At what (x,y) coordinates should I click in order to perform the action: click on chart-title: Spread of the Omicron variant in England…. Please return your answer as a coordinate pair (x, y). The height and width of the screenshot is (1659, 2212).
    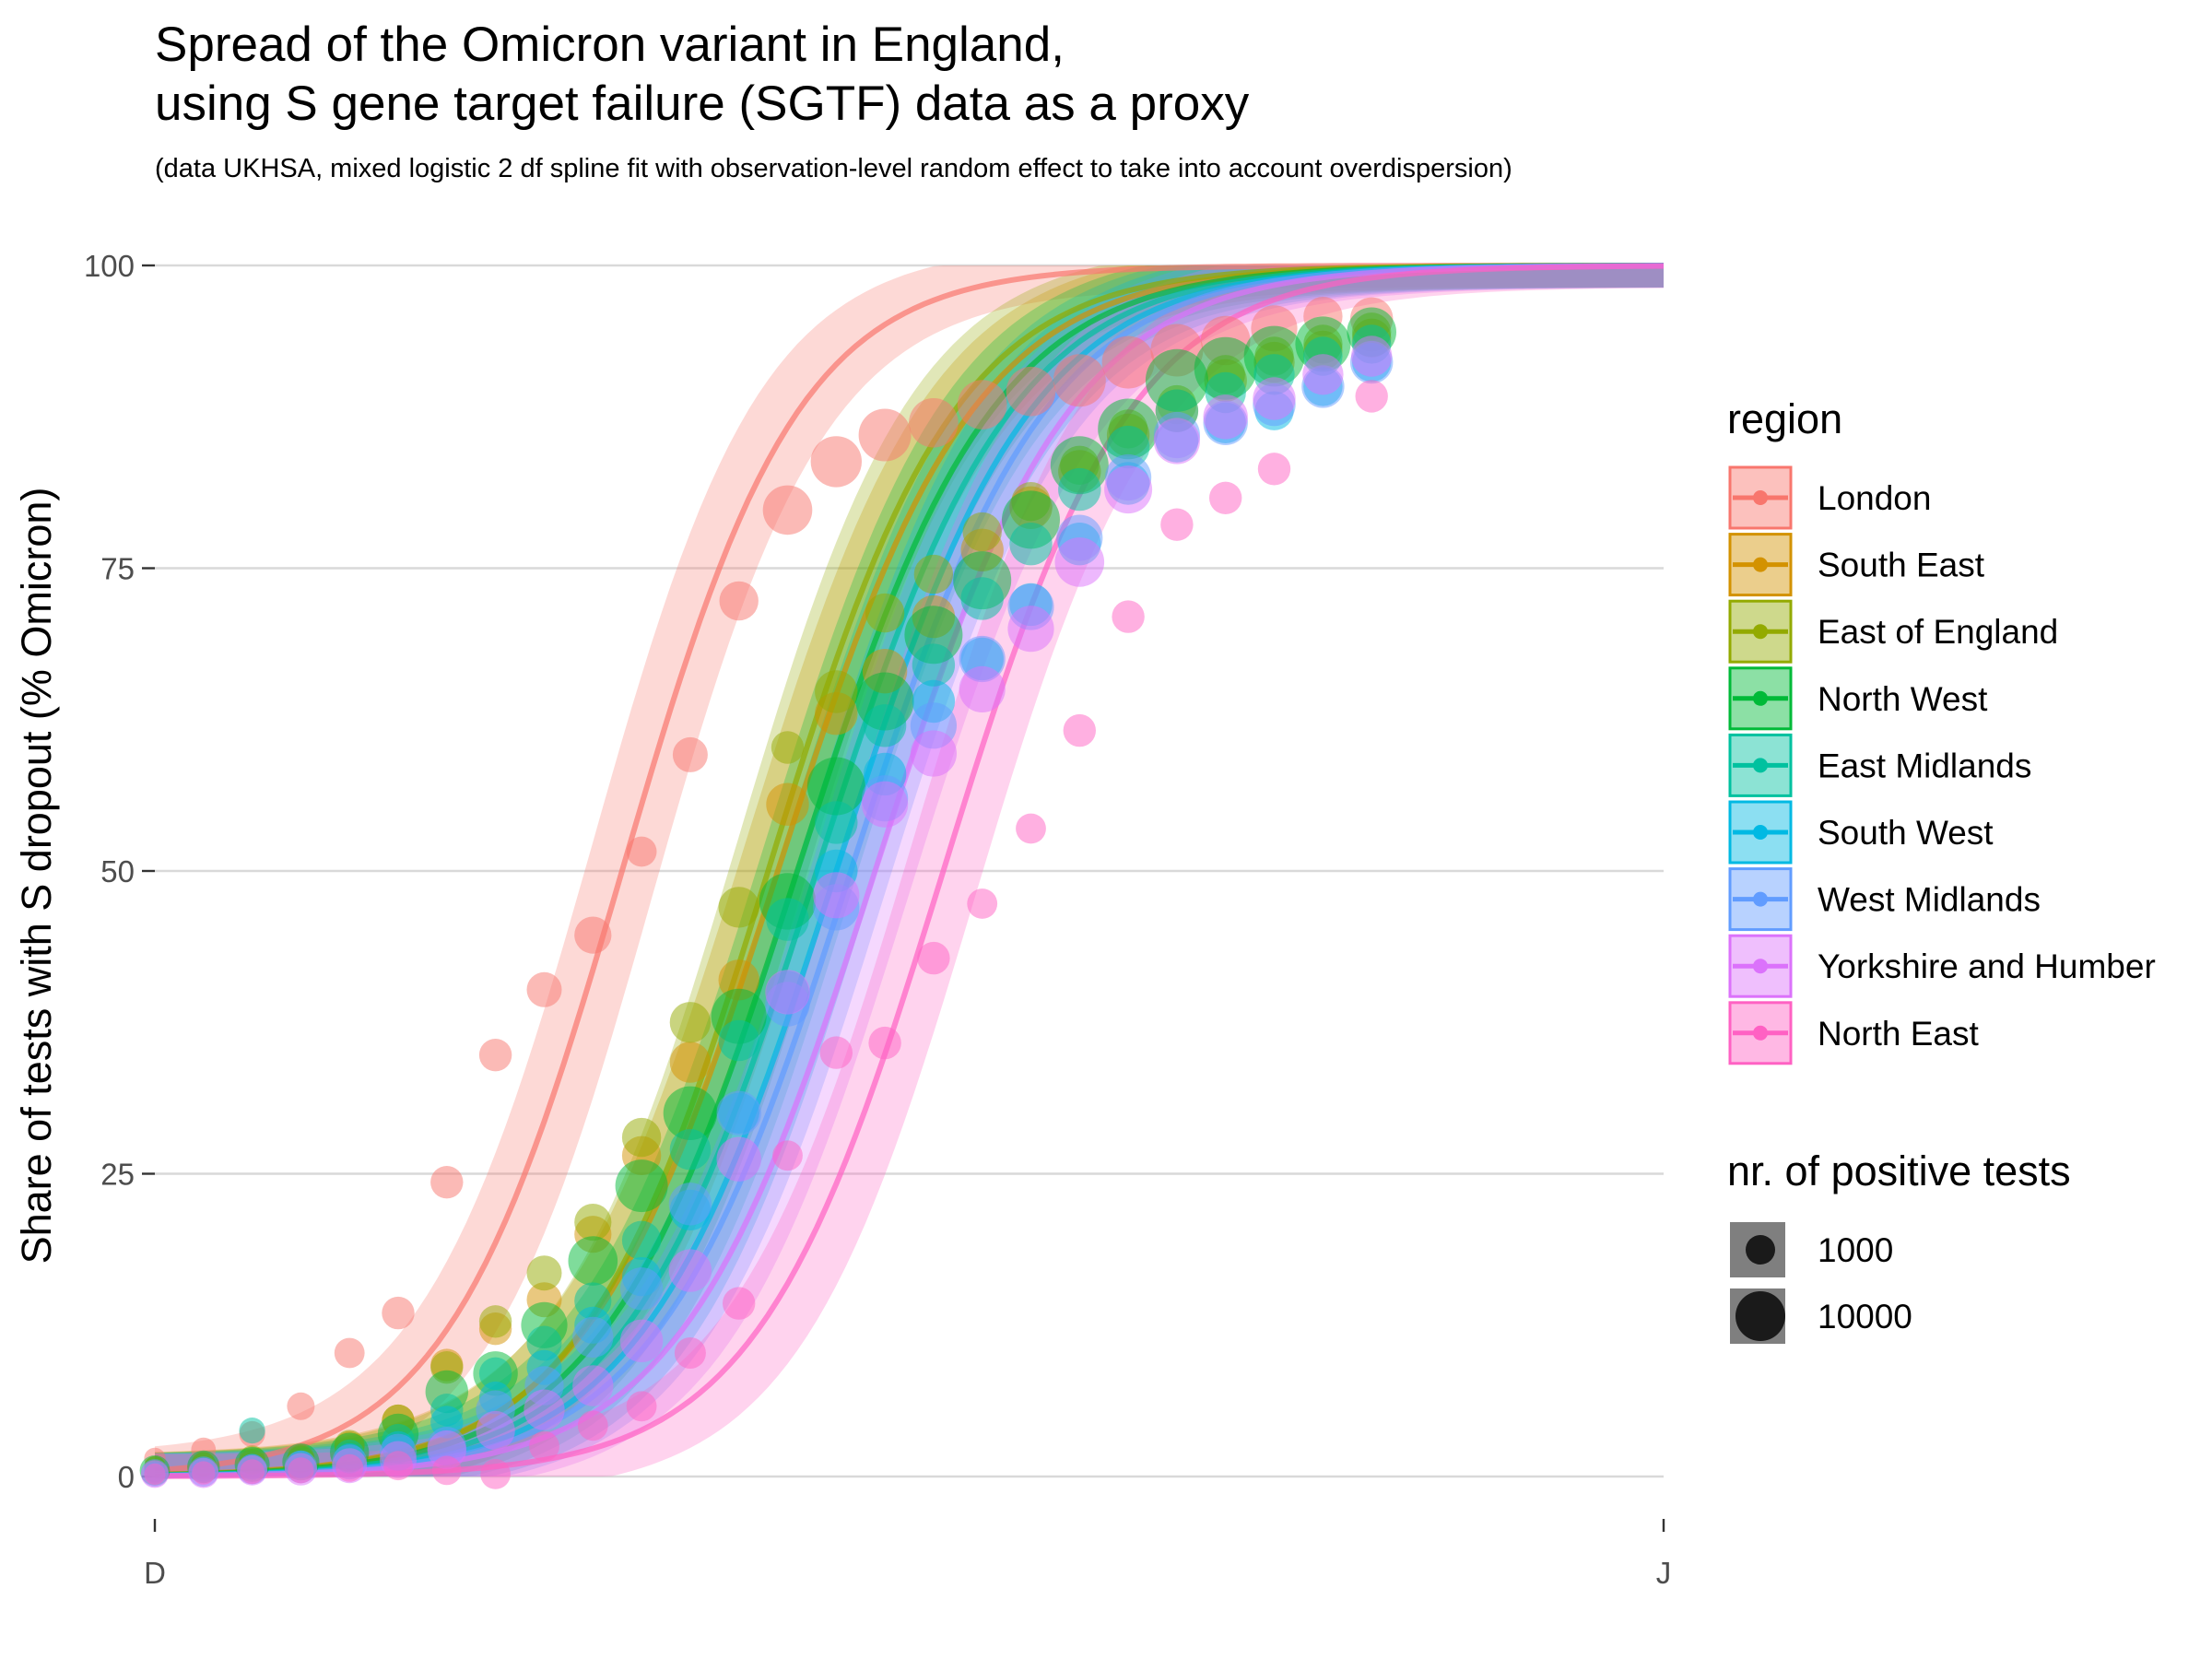
    Looking at the image, I should click on (610, 45).